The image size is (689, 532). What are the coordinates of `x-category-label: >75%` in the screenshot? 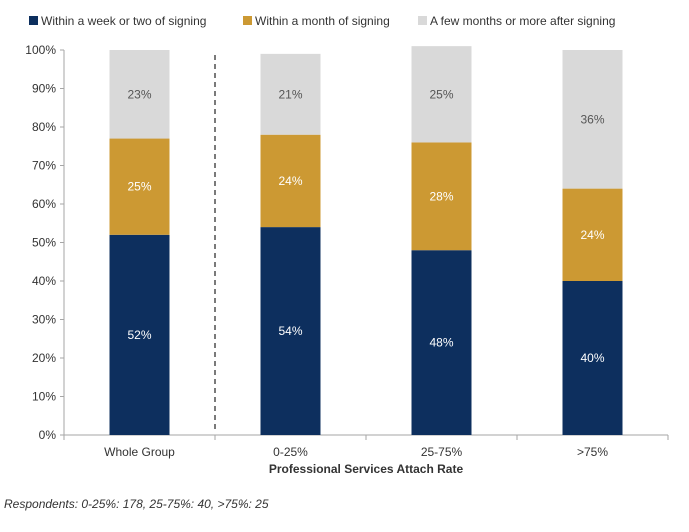 It's located at (592, 452).